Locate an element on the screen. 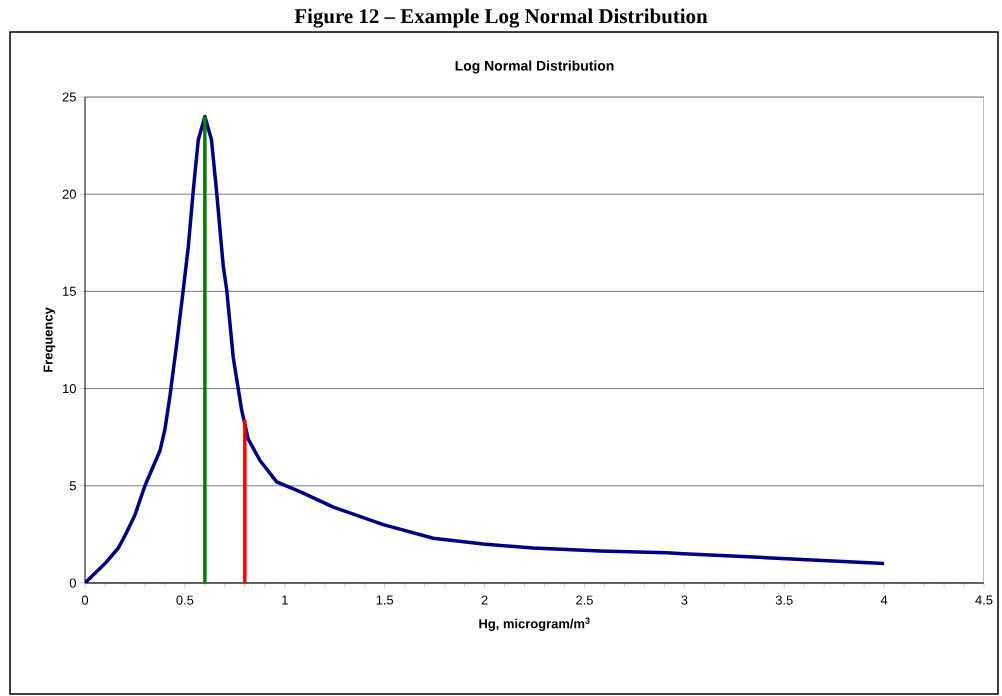  x-tick-label: 4.5 is located at coordinates (984, 600).